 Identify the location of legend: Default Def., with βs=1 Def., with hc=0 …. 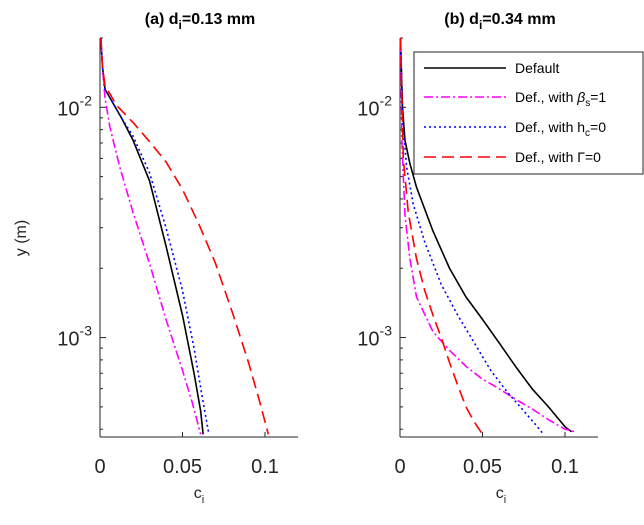
(528, 113).